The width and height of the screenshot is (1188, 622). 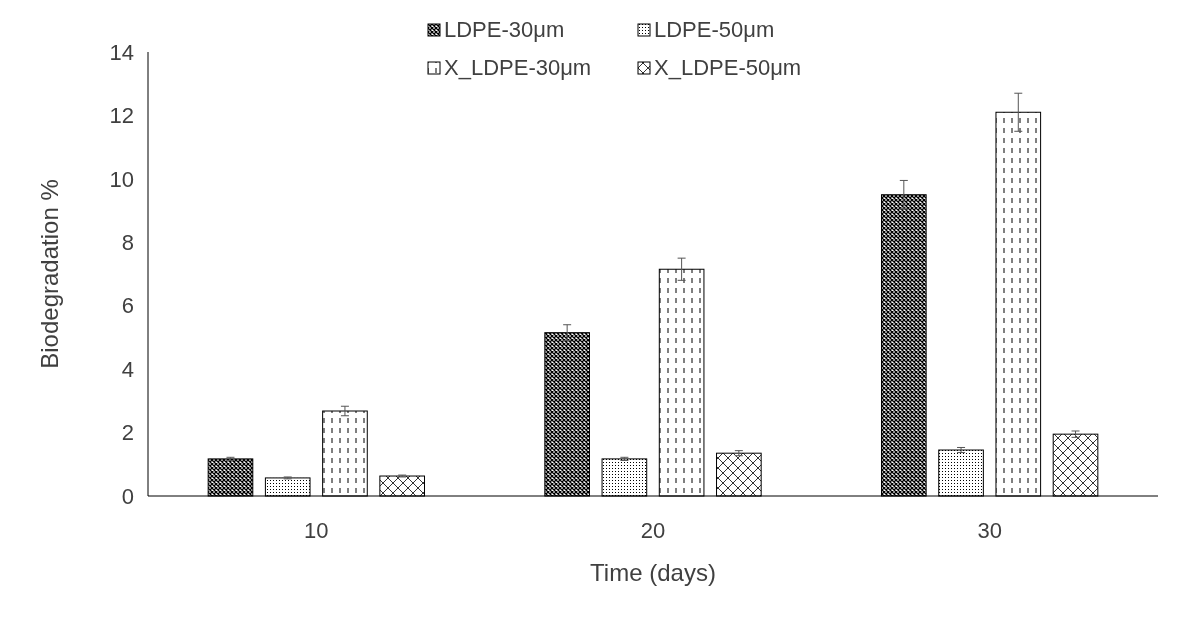 I want to click on x-tick-label: 20, so click(x=653, y=530).